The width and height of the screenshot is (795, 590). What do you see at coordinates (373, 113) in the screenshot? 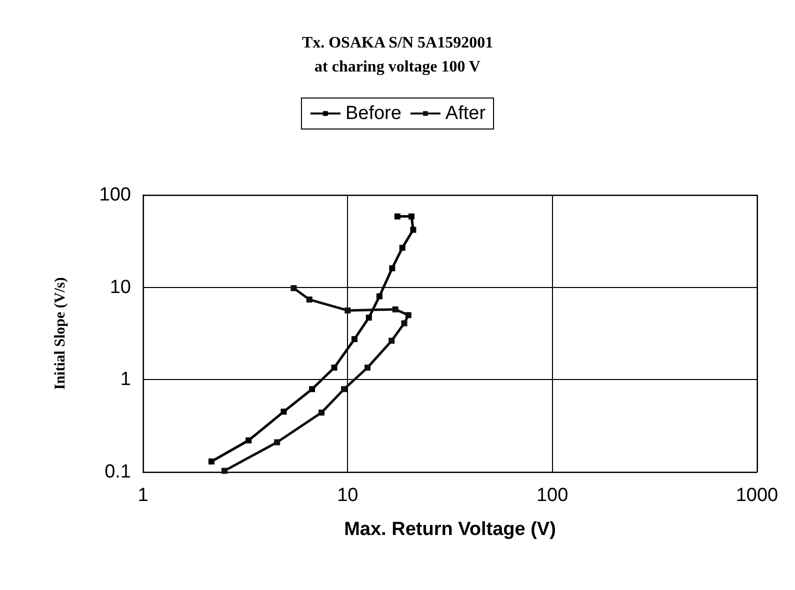
I see `legend-label: Before` at bounding box center [373, 113].